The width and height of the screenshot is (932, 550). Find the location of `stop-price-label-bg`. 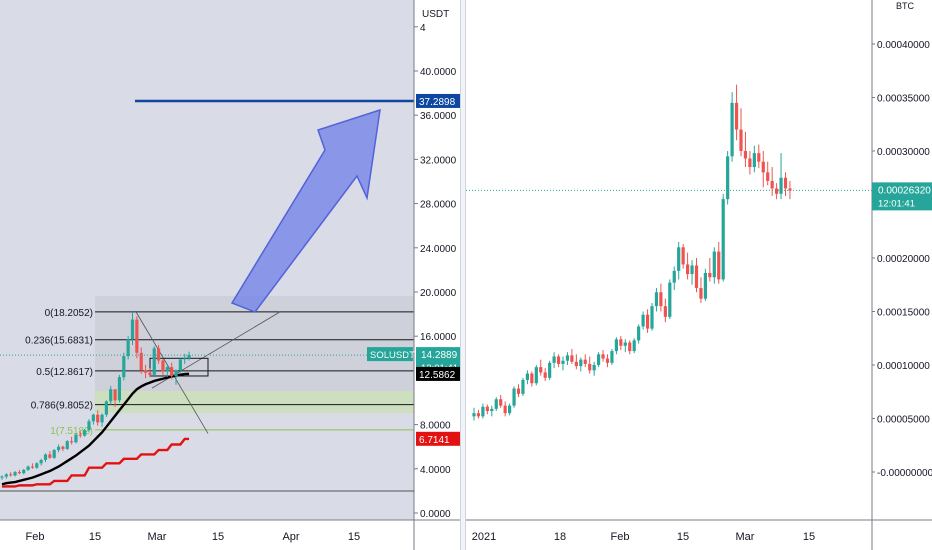

stop-price-label-bg is located at coordinates (438, 438).